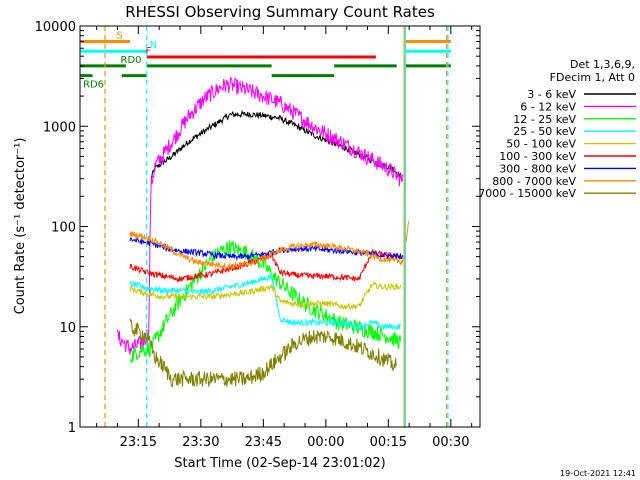 The height and width of the screenshot is (480, 640). Describe the element at coordinates (131, 60) in the screenshot. I see `flag-label-rd0: RD0` at that location.